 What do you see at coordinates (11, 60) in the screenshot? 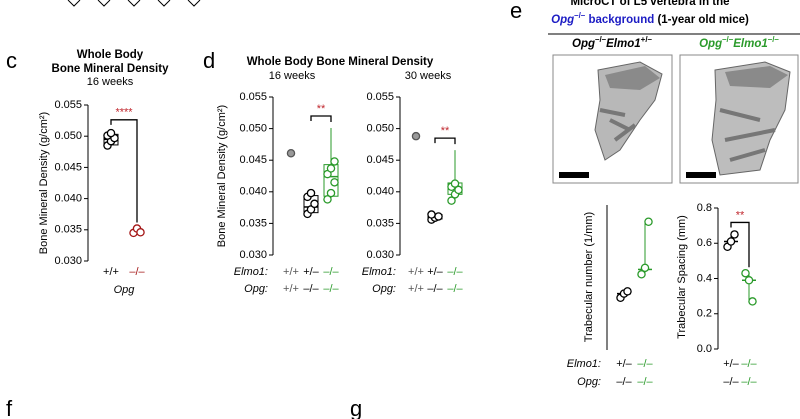
I see `panel-label: c` at bounding box center [11, 60].